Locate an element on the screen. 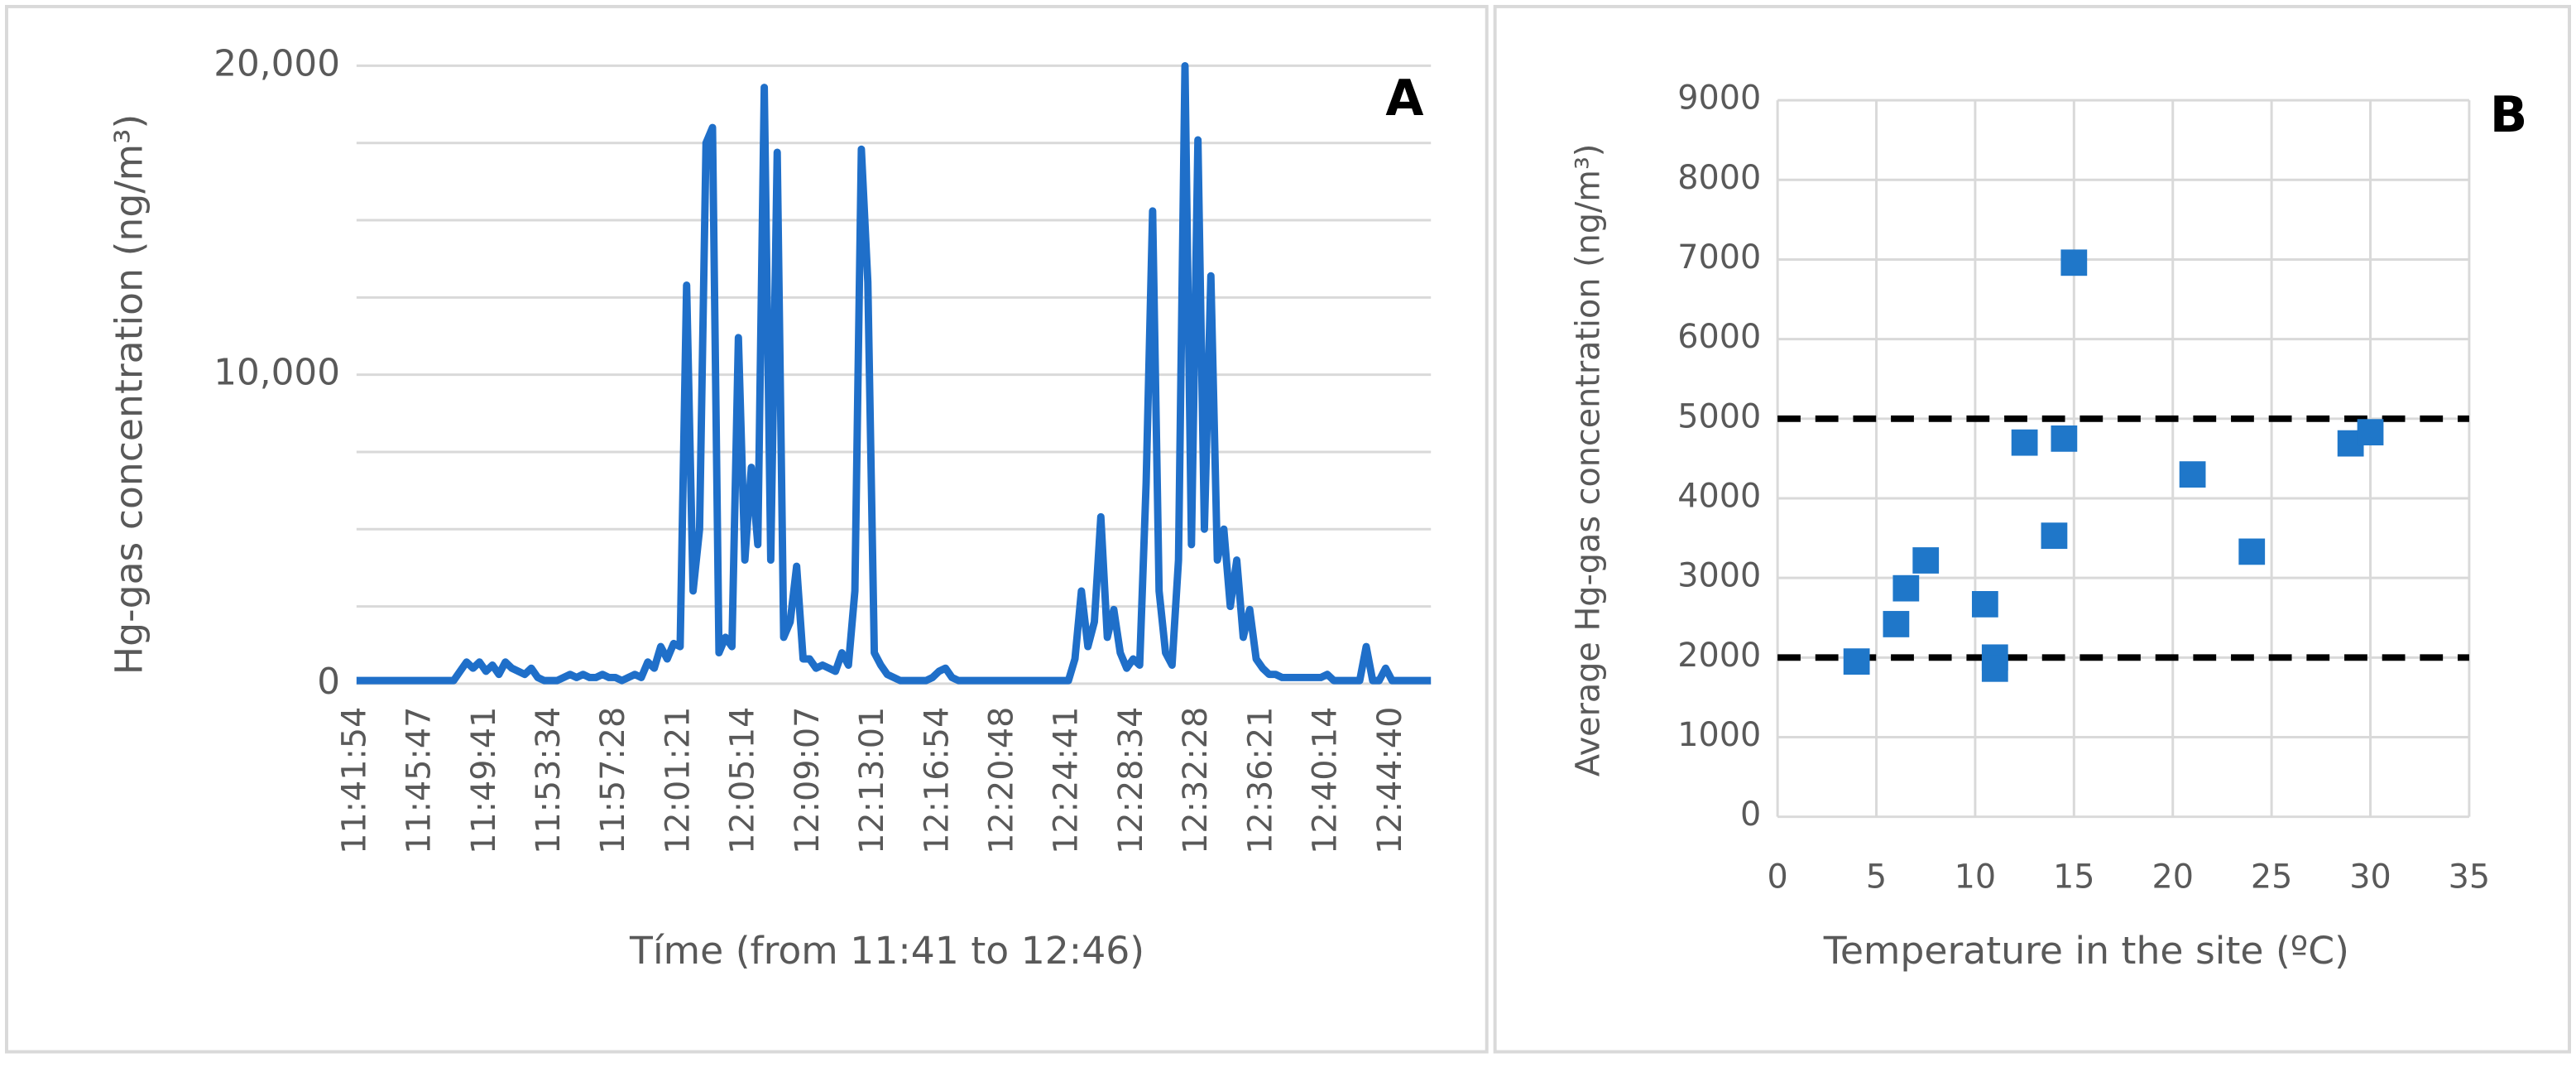 This screenshot has width=2576, height=1072. x-tick-label: 11:41:54 is located at coordinates (354, 780).